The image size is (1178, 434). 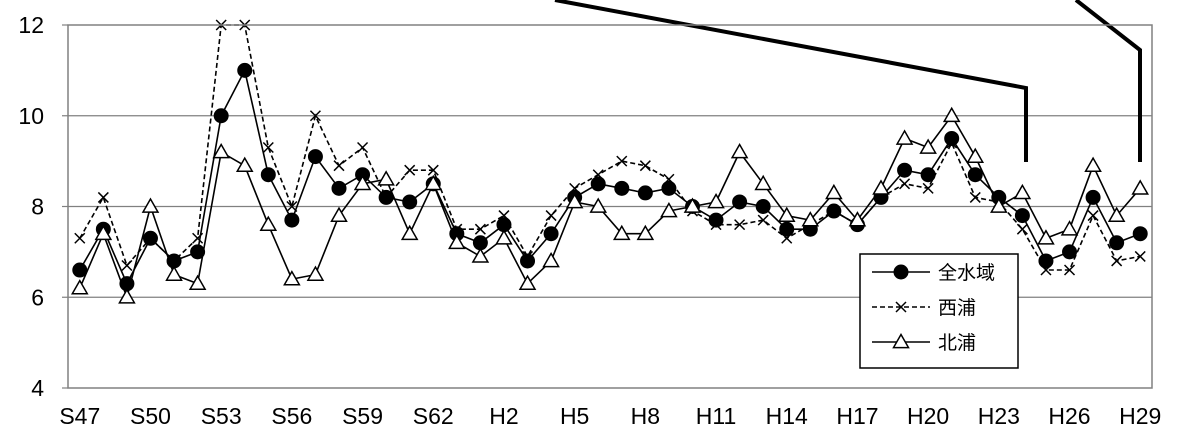 What do you see at coordinates (31, 116) in the screenshot?
I see `y-tick-label: 10` at bounding box center [31, 116].